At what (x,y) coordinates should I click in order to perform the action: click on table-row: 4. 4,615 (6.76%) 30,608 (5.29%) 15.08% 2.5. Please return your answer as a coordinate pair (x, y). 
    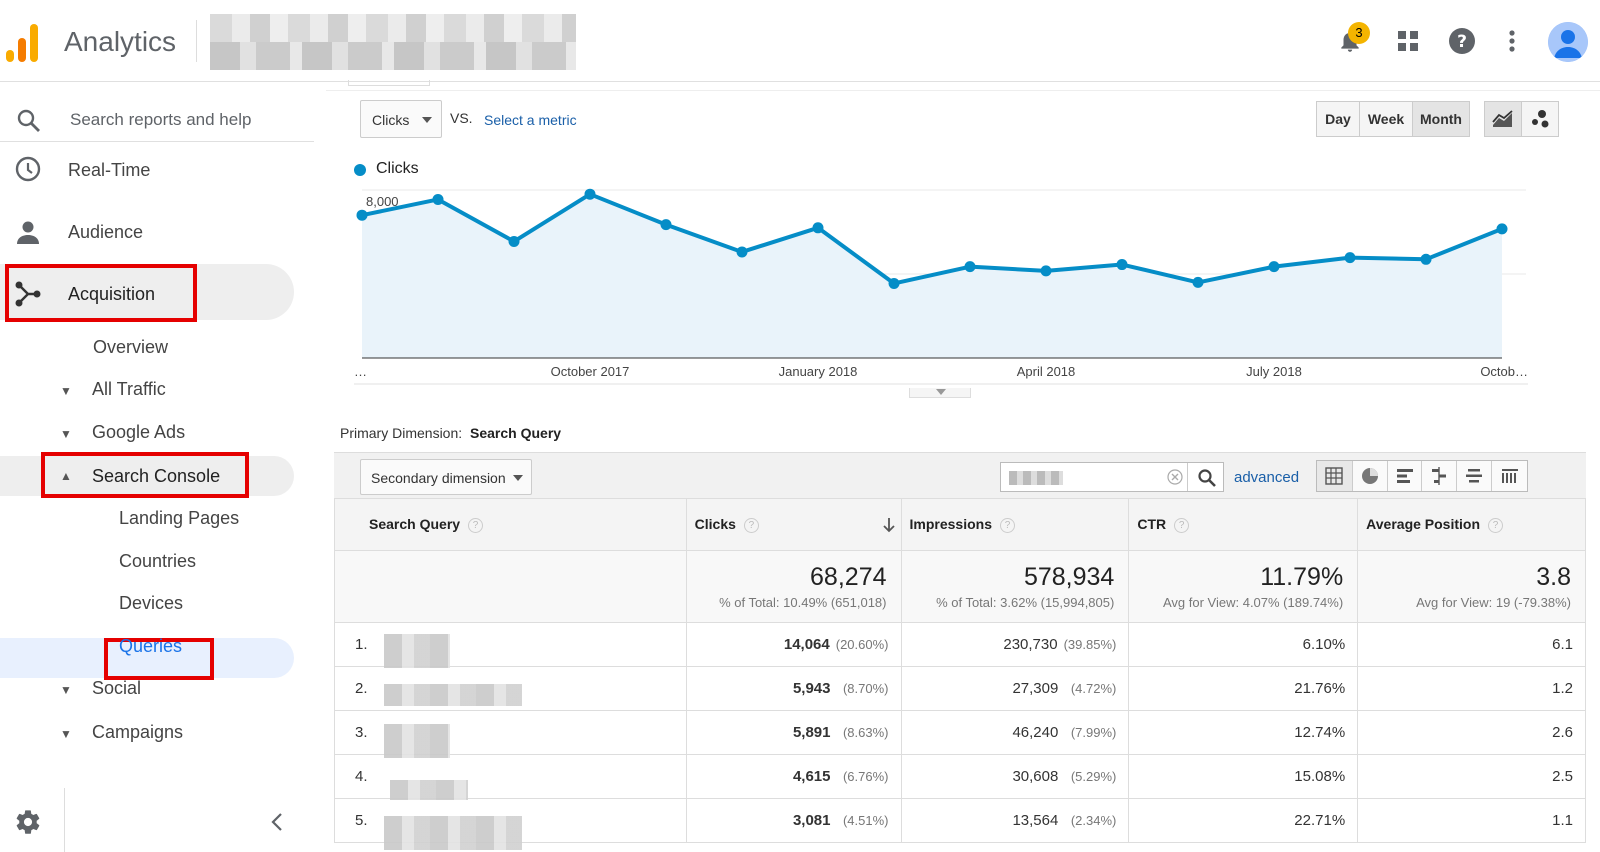
    Looking at the image, I should click on (960, 776).